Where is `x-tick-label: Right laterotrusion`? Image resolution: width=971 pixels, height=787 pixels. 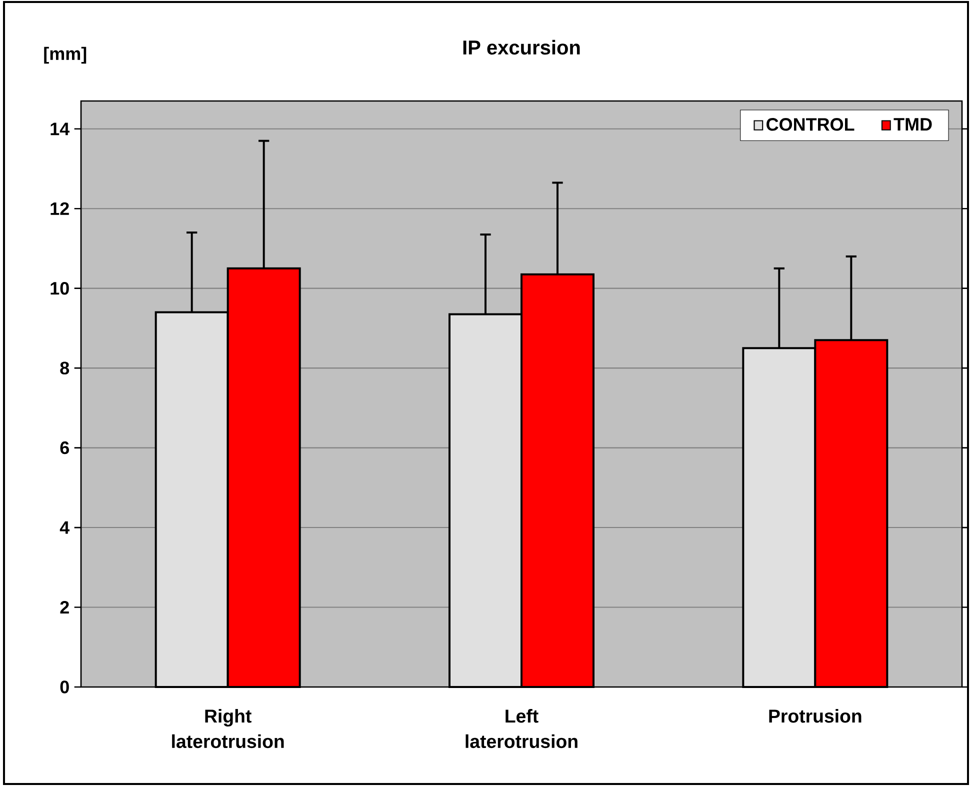
x-tick-label: Right laterotrusion is located at coordinates (228, 728).